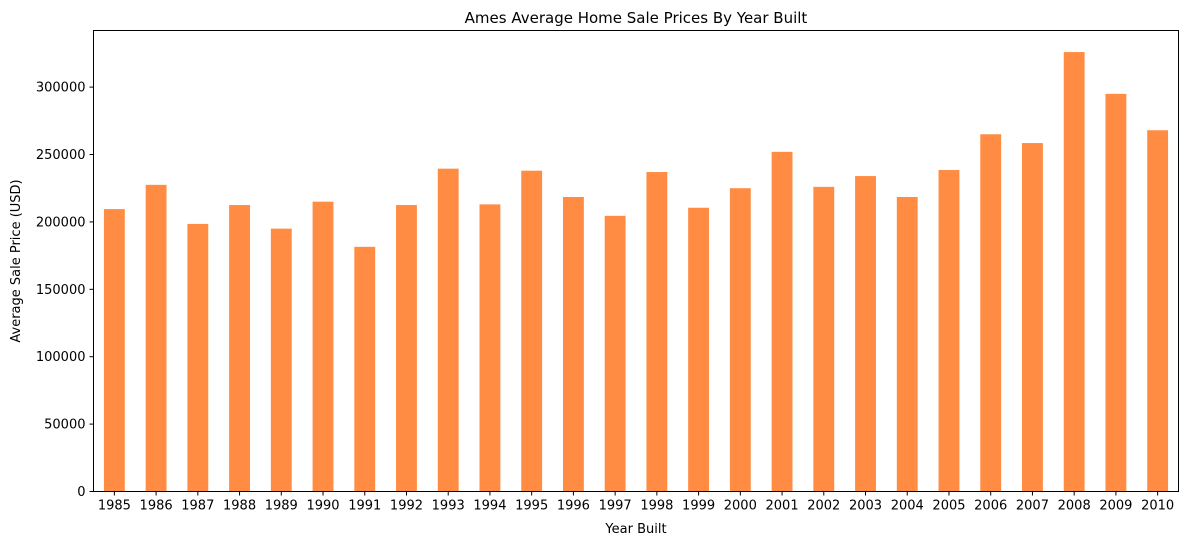 The height and width of the screenshot is (545, 1187). Describe the element at coordinates (1115, 506) in the screenshot. I see `x-tick-label: 2009` at that location.